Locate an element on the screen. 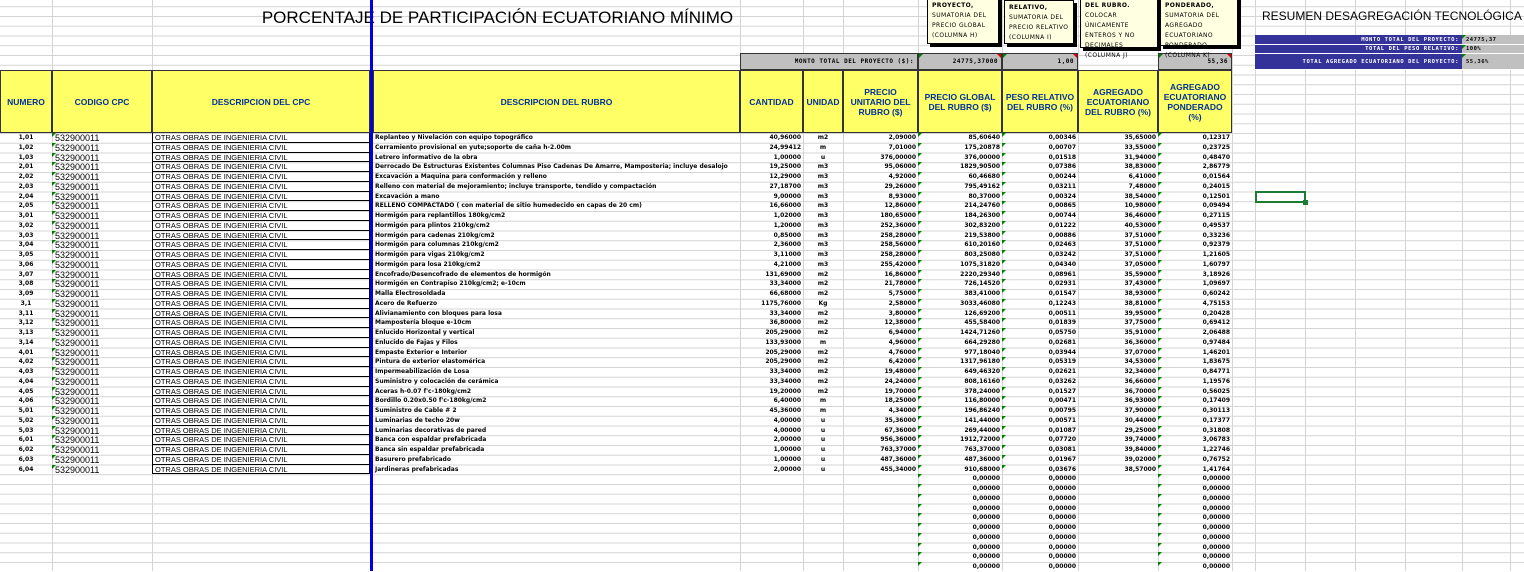 Image resolution: width=1524 pixels, height=572 pixels. cell-ponderado: 0,30113 is located at coordinates (1195, 411).